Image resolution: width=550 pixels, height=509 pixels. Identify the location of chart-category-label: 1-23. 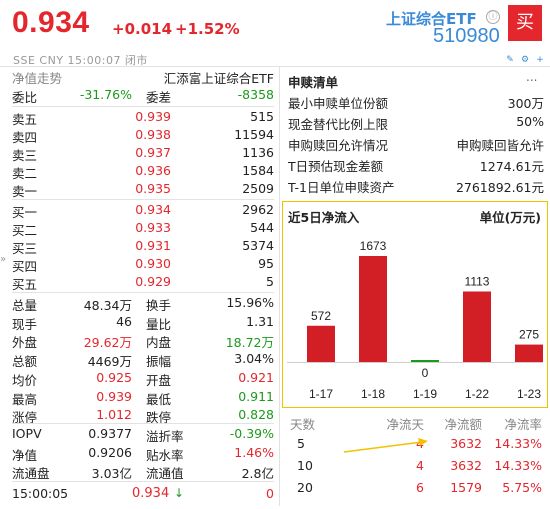
(529, 394).